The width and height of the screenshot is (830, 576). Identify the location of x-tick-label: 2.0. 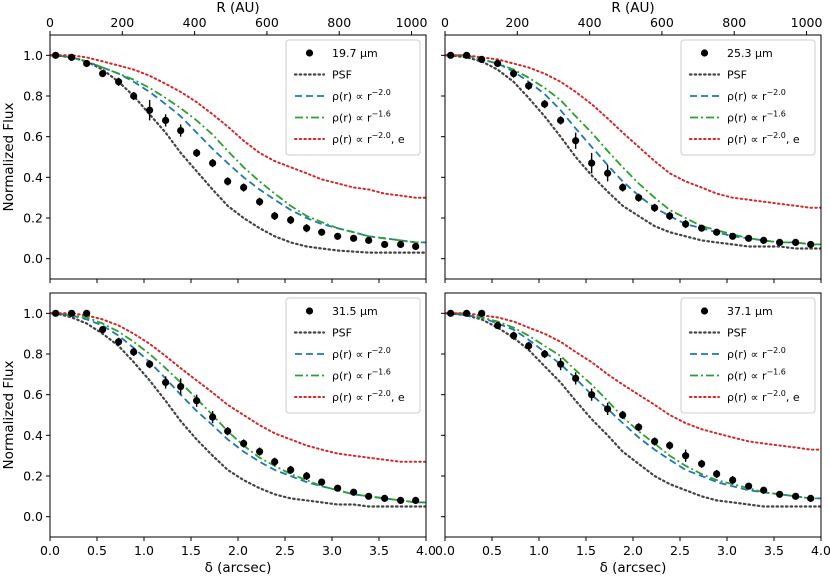
(238, 550).